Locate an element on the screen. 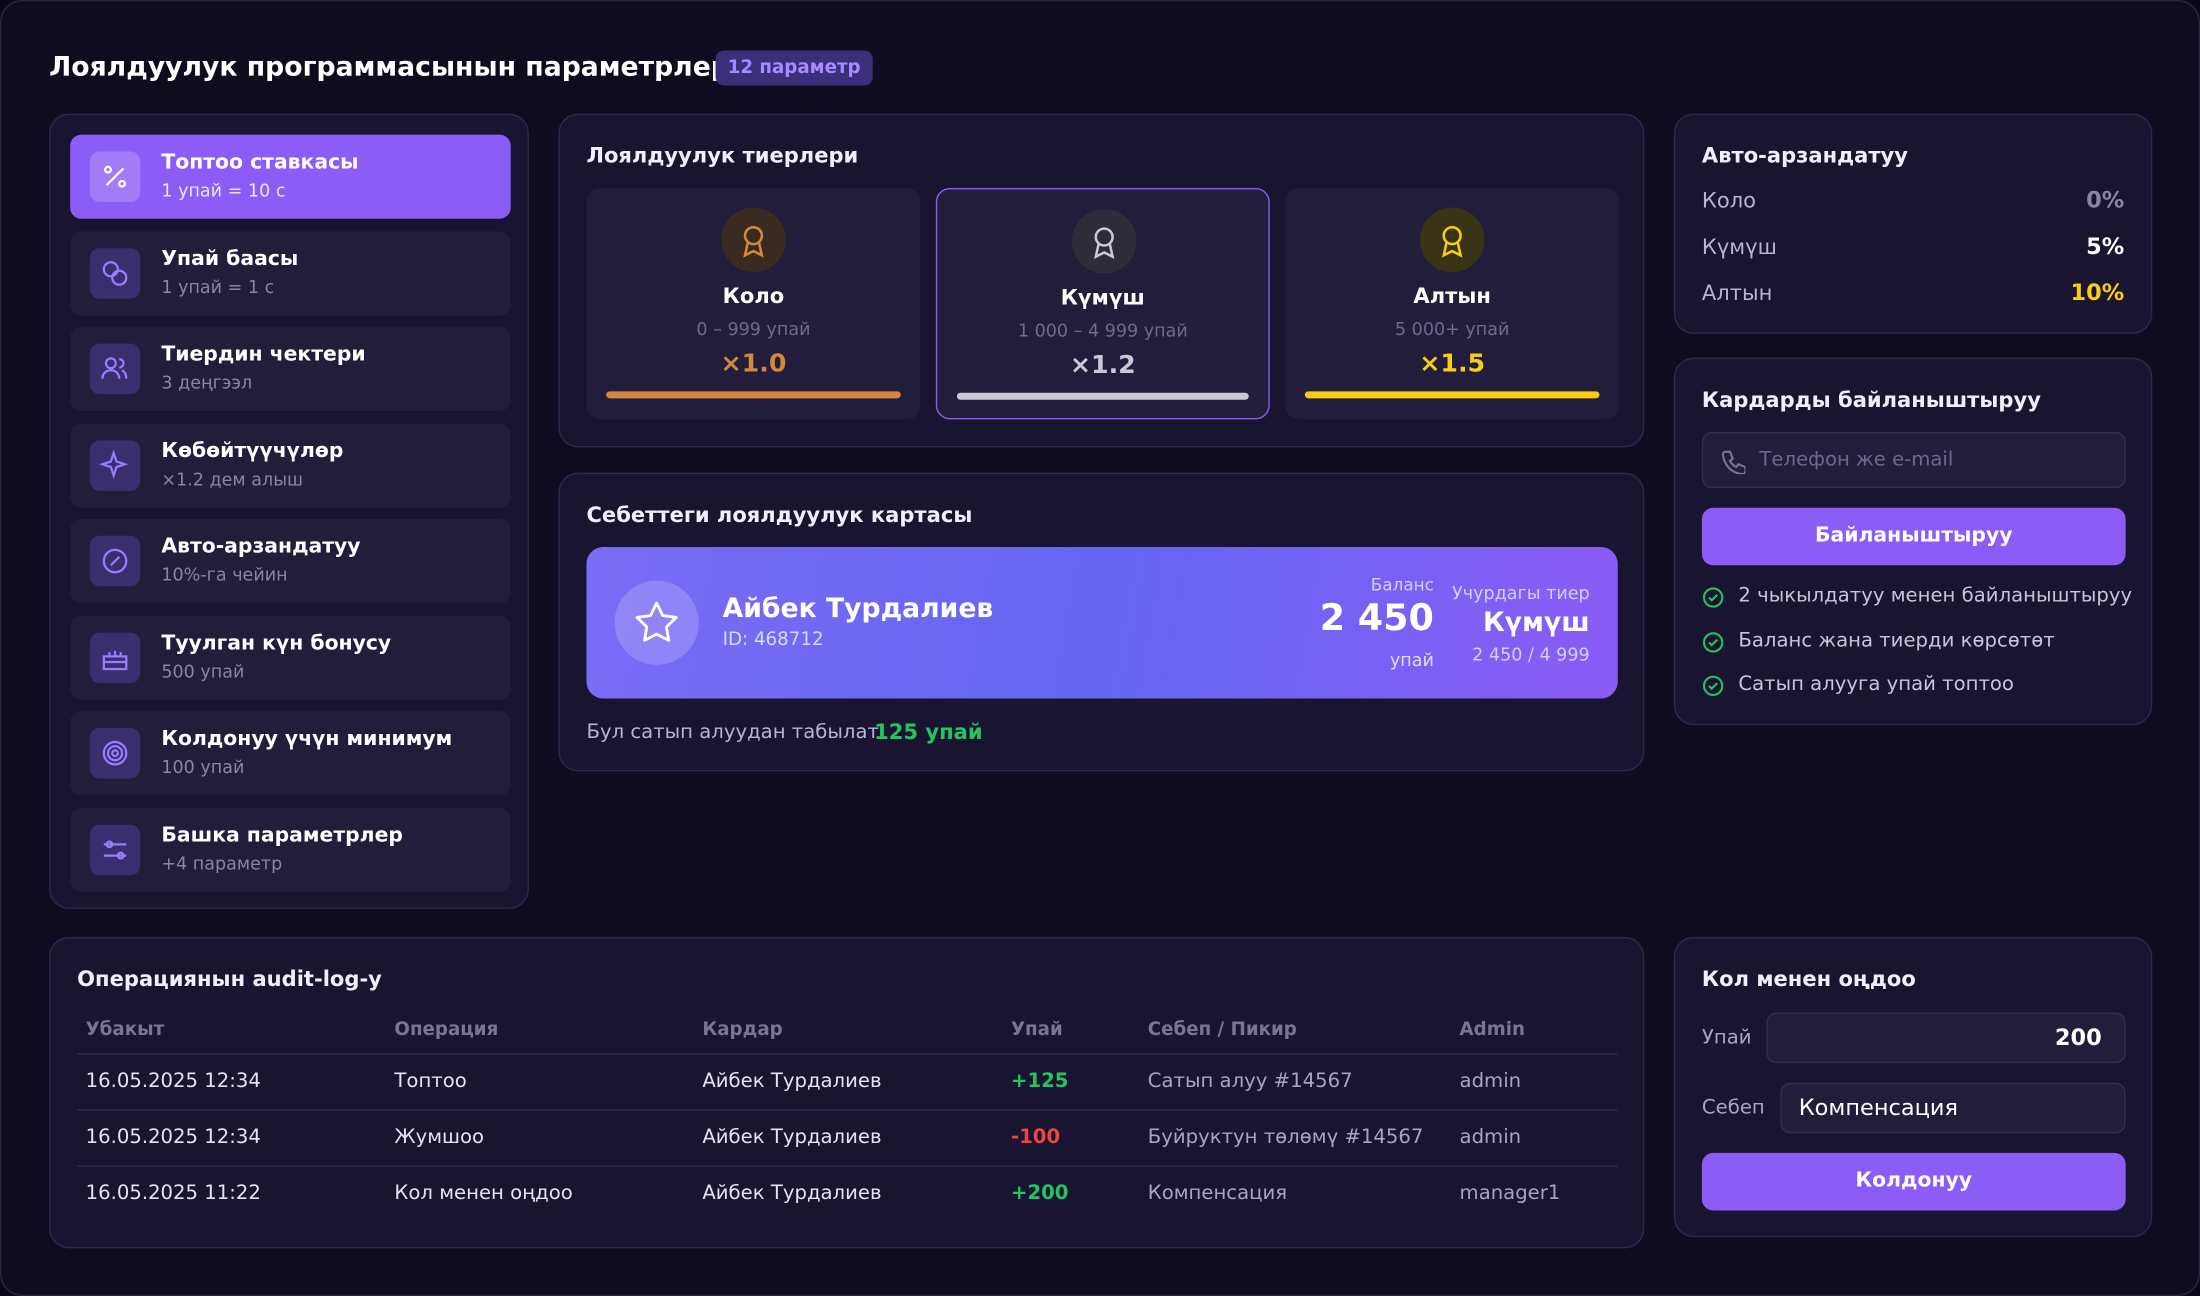 The width and height of the screenshot is (2200, 1296). panel-title: Авто-арзандатуу is located at coordinates (1804, 156).